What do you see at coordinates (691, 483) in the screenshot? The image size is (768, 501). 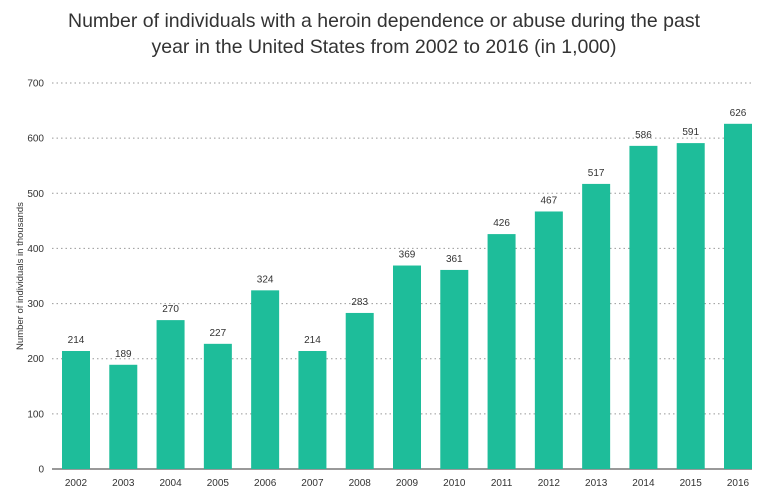 I see `x-tick-label: 2015` at bounding box center [691, 483].